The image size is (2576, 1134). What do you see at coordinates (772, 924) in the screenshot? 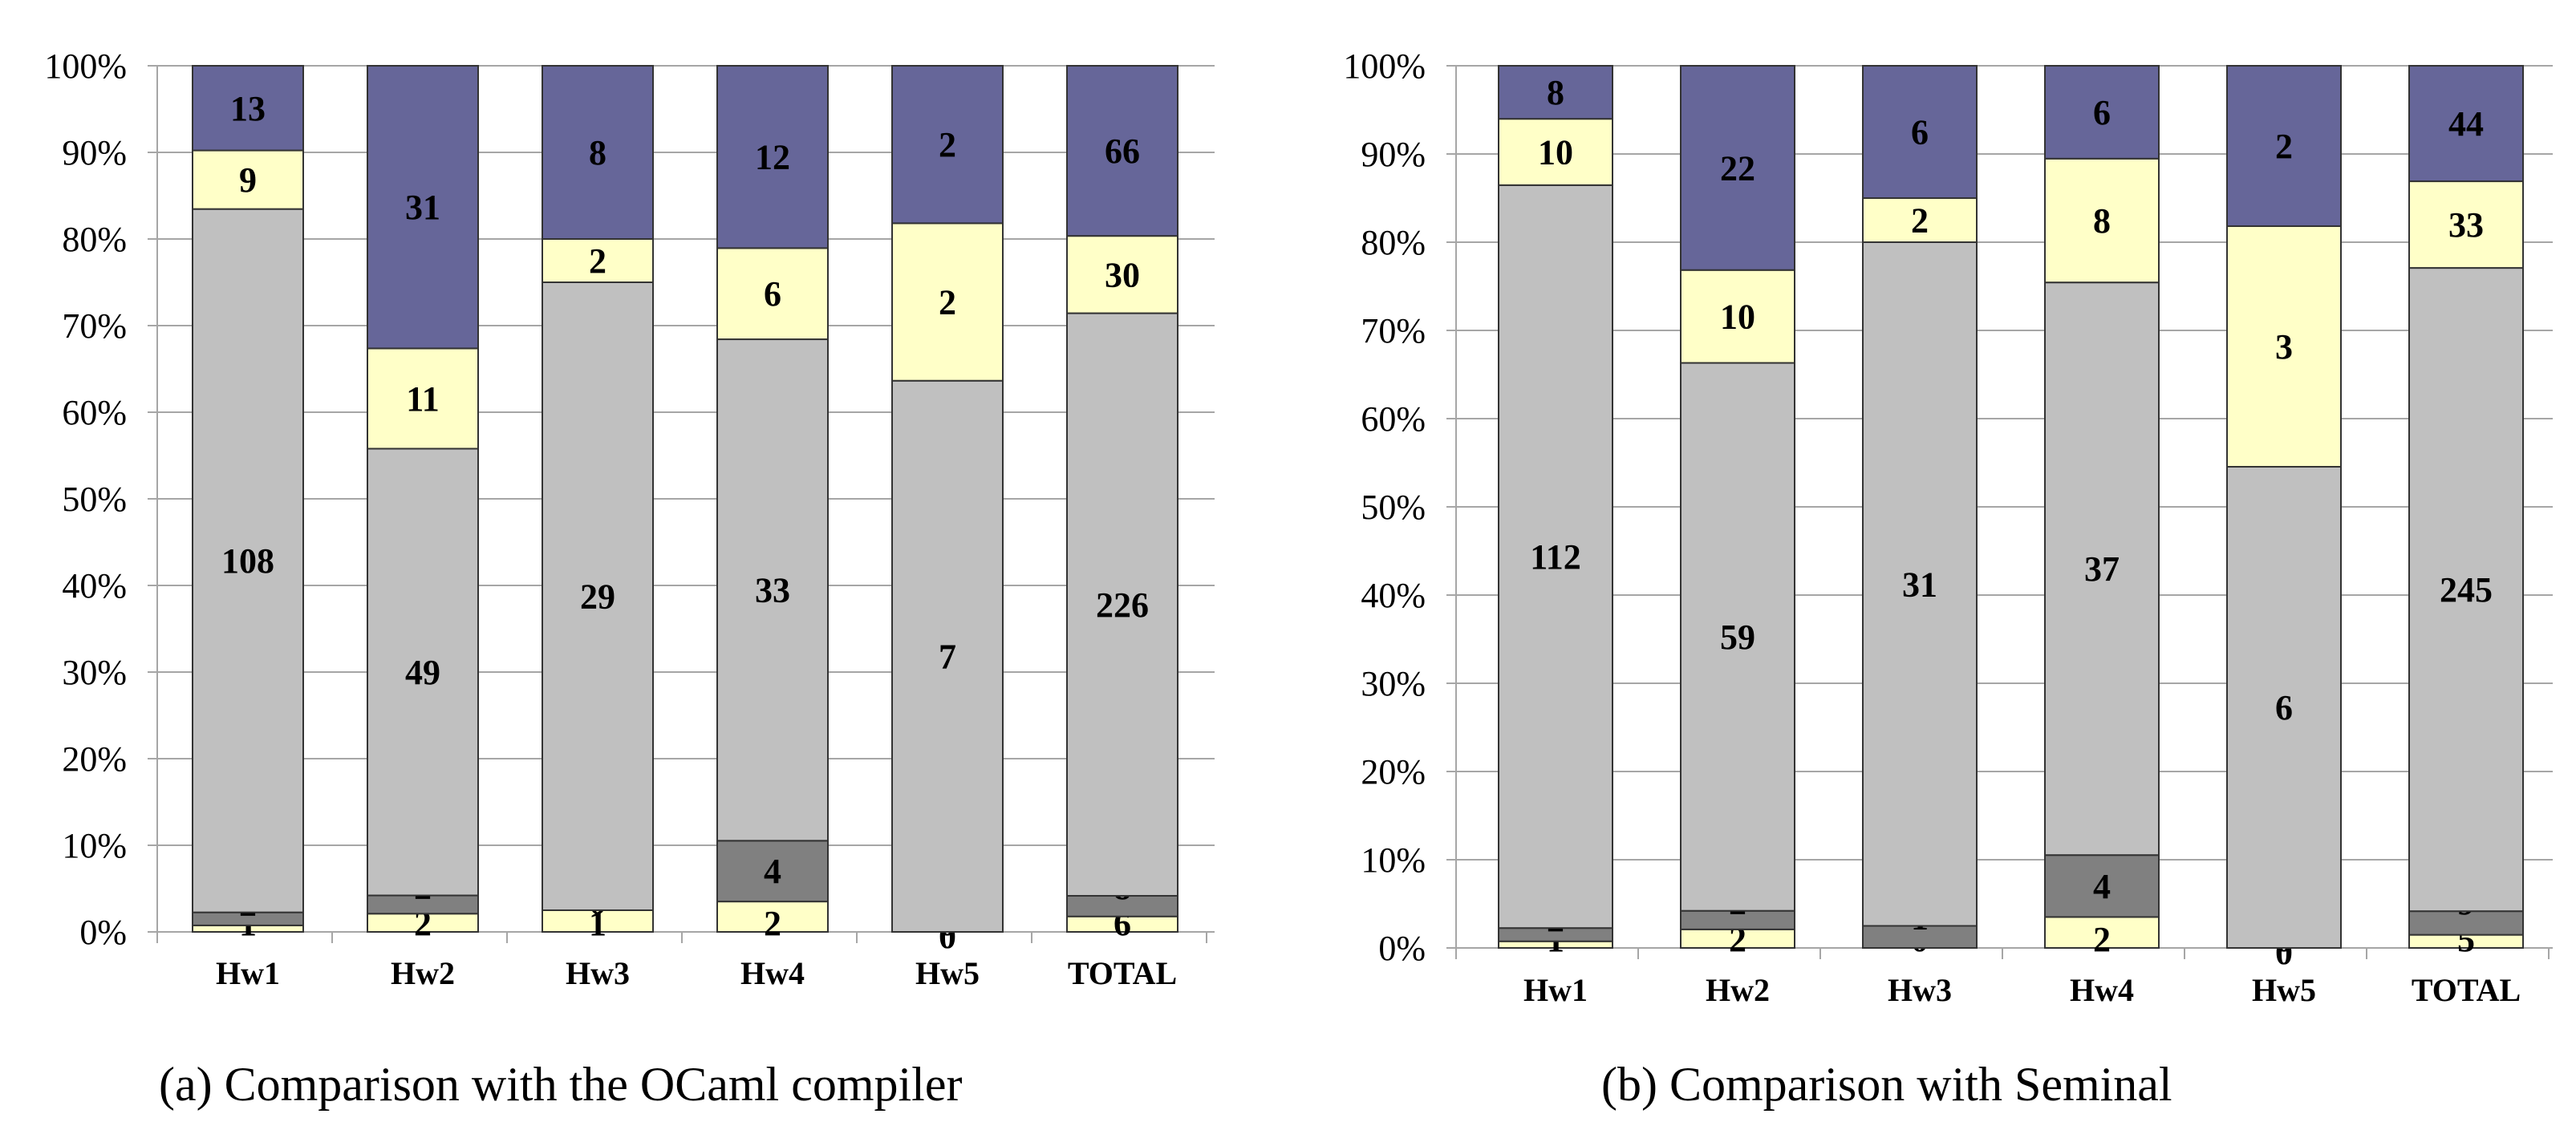
I see `data-label-bottom: 2` at bounding box center [772, 924].